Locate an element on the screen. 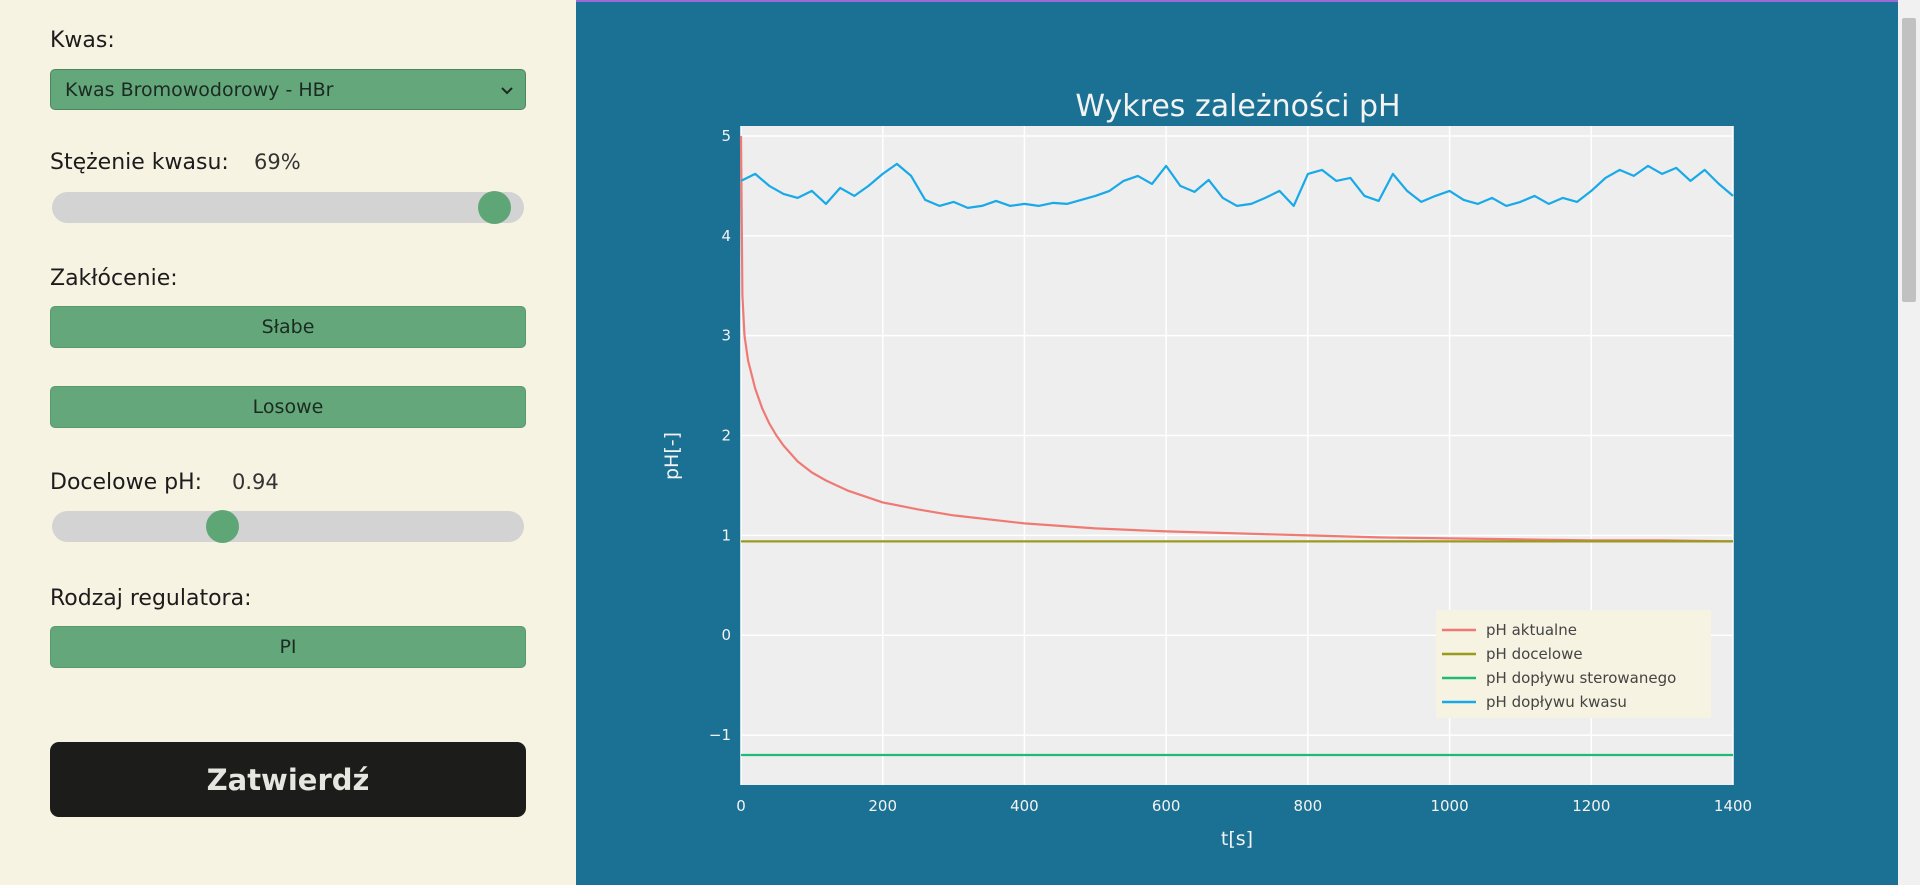 The image size is (1920, 885). window-top-border is located at coordinates (960, 1).